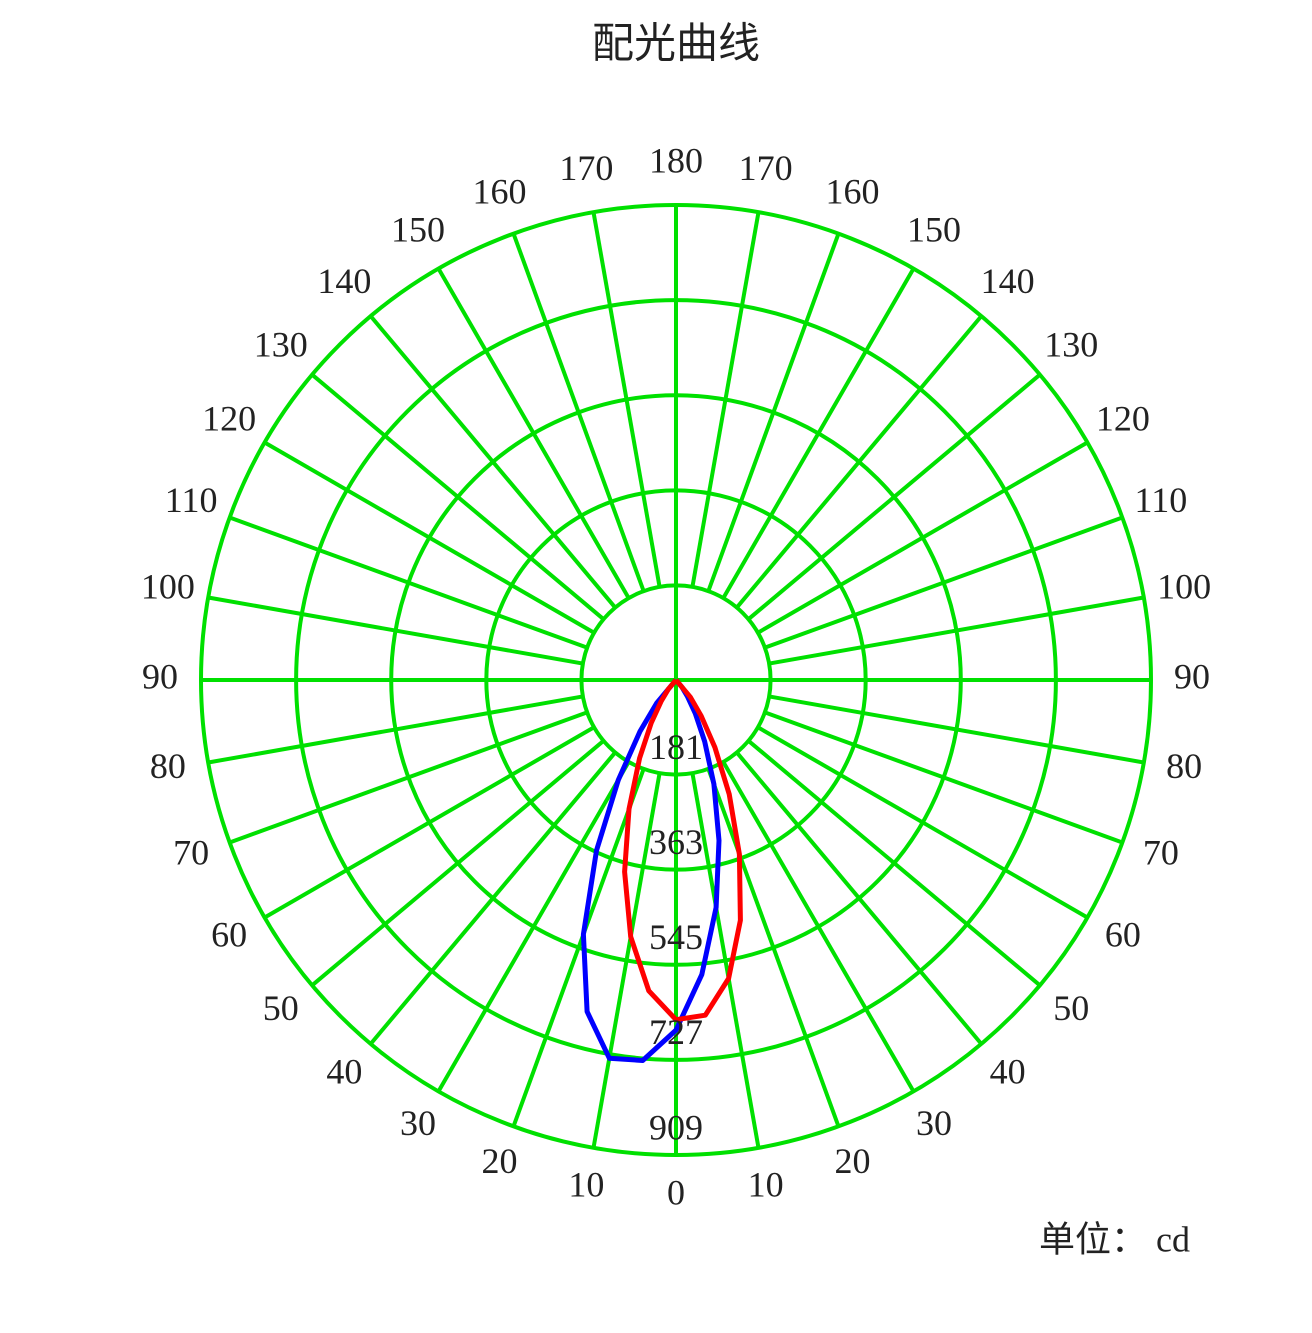  What do you see at coordinates (676, 45) in the screenshot?
I see `chart-title: 配光曲线` at bounding box center [676, 45].